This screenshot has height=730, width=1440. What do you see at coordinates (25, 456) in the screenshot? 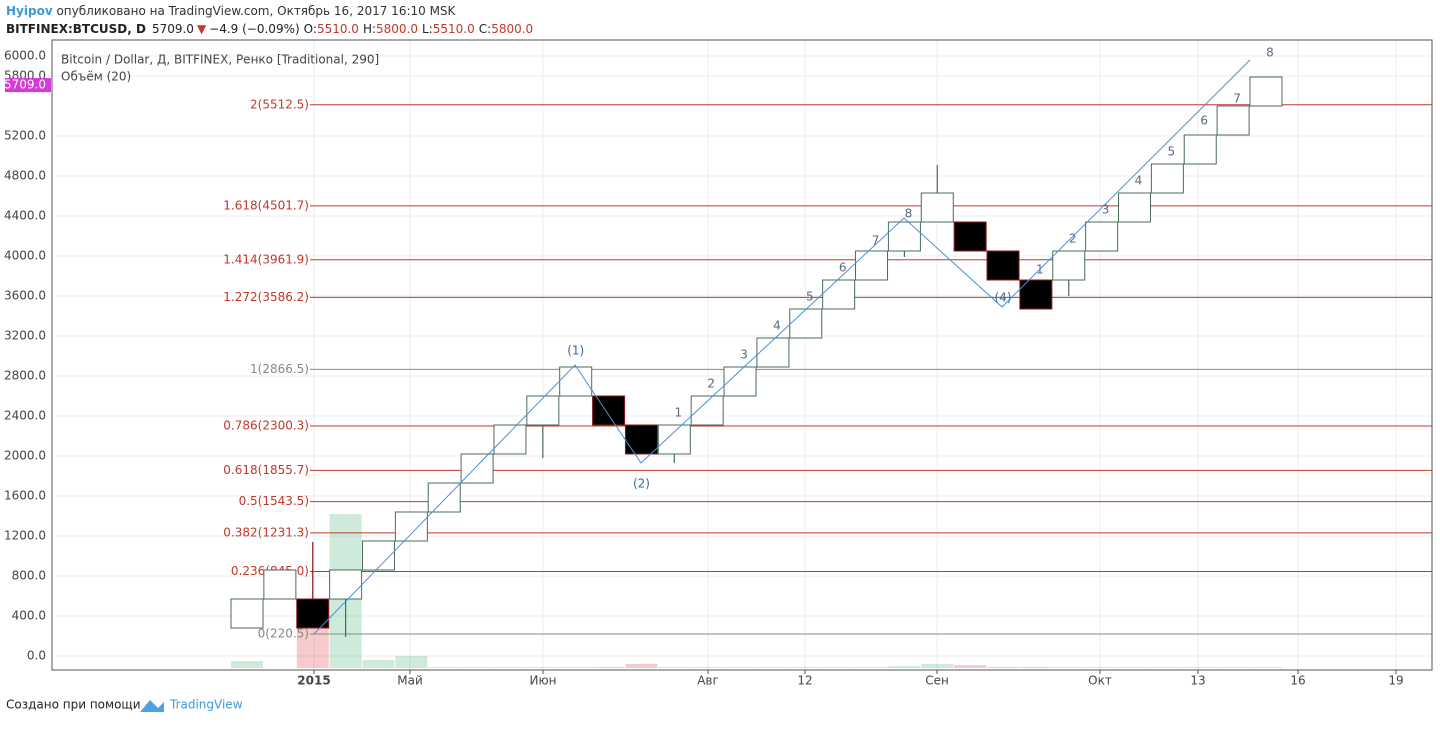
I see `y-tick-label: 2000.0` at bounding box center [25, 456].